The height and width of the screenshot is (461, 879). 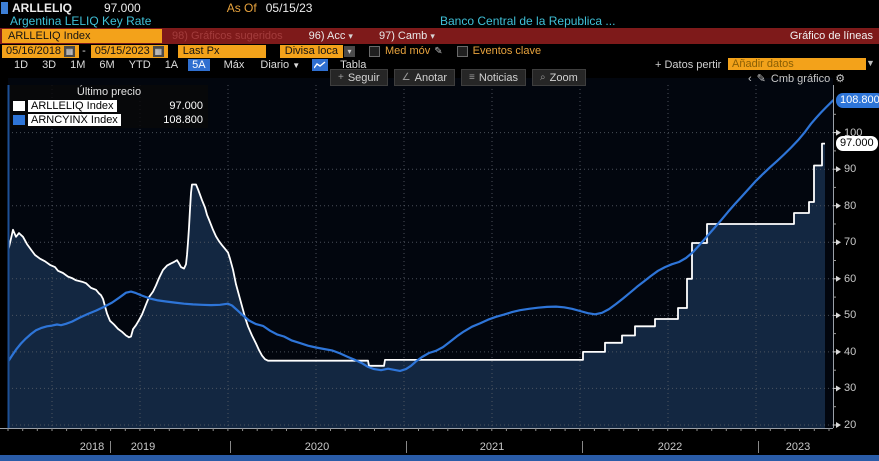 I want to click on x-axis-year-label: 2021, so click(x=492, y=447).